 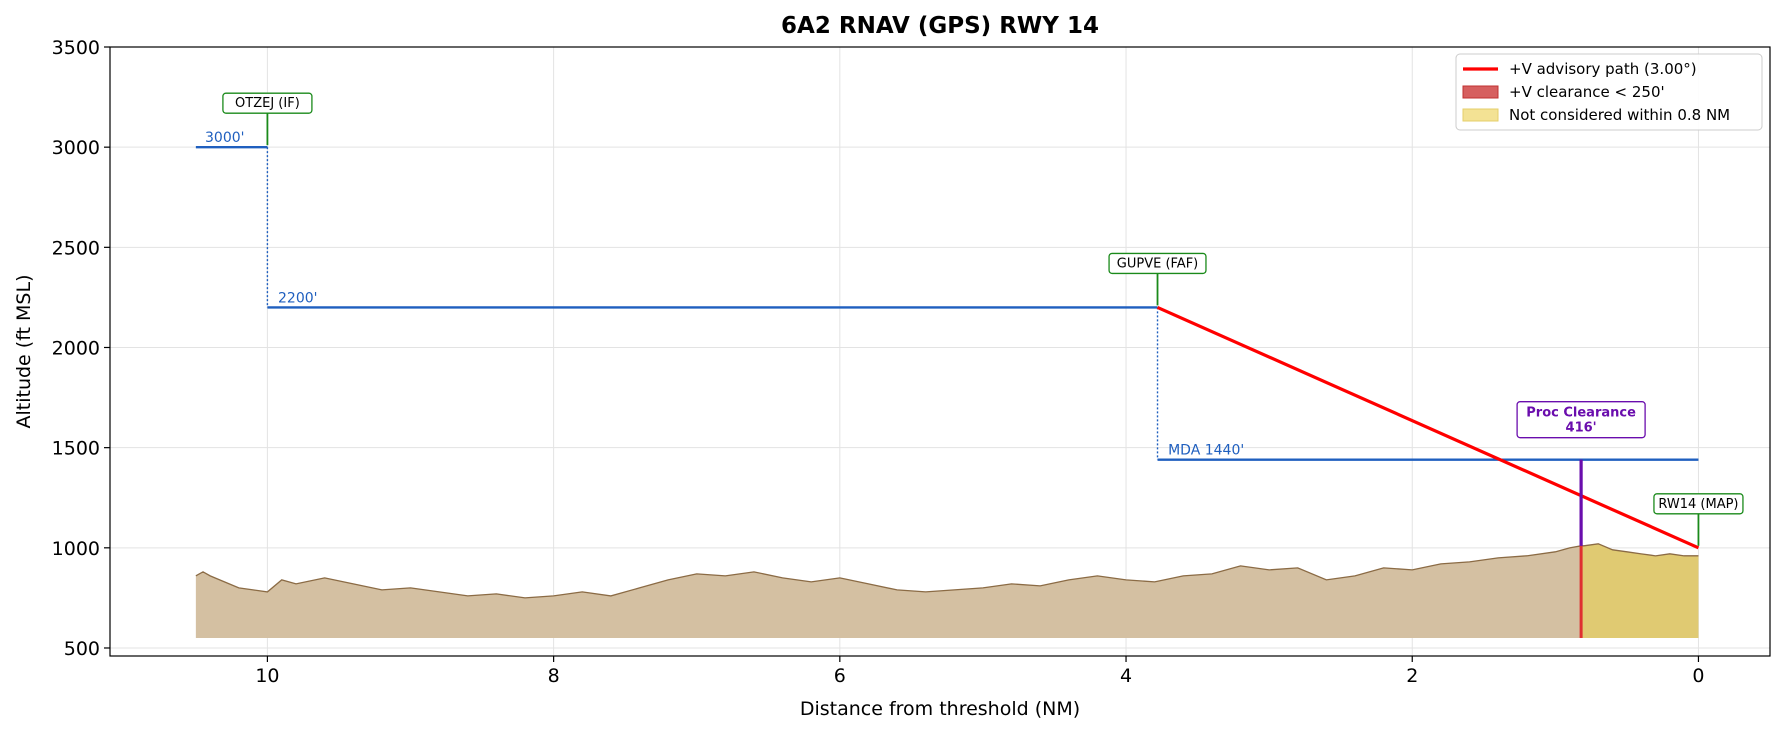 What do you see at coordinates (1428, 427) in the screenshot?
I see `advisory-path-line` at bounding box center [1428, 427].